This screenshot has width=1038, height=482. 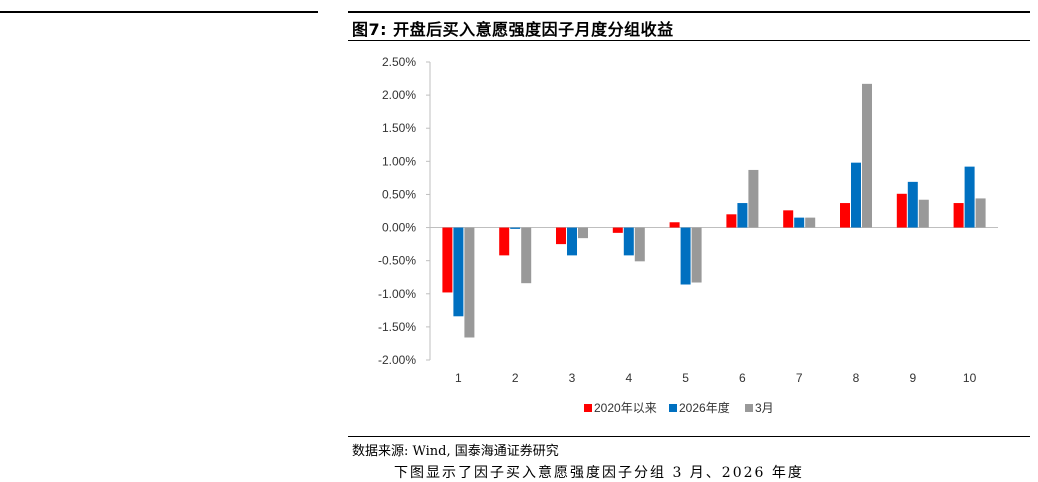 I want to click on x-tick-label: 8, so click(x=856, y=378).